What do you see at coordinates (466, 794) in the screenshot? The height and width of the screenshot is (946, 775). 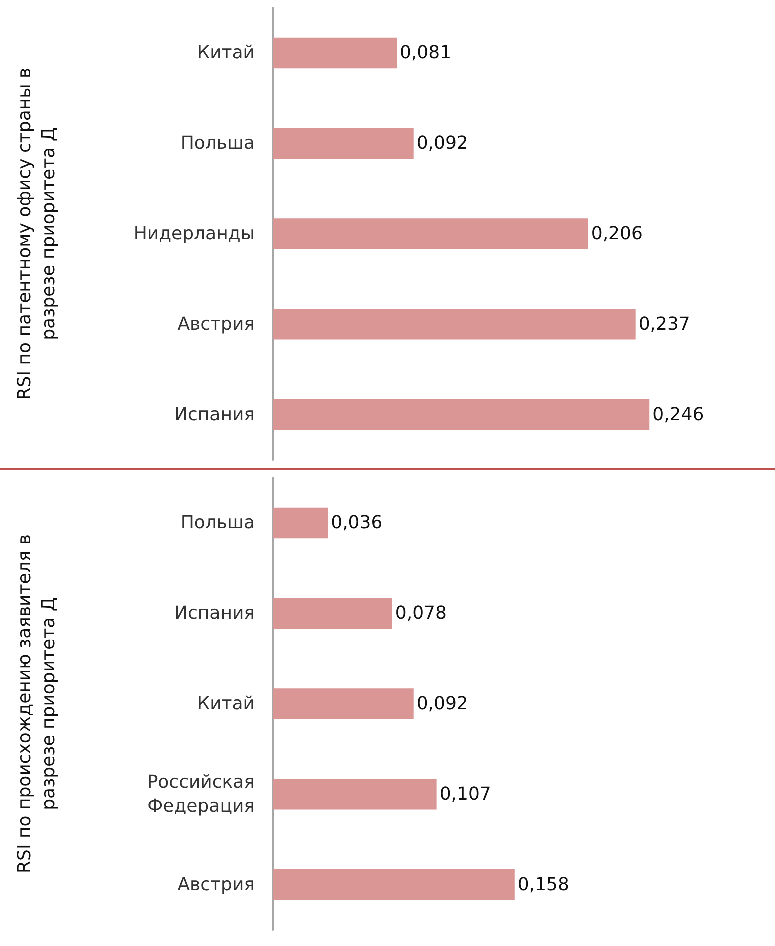 I see `data-label: 0,107` at bounding box center [466, 794].